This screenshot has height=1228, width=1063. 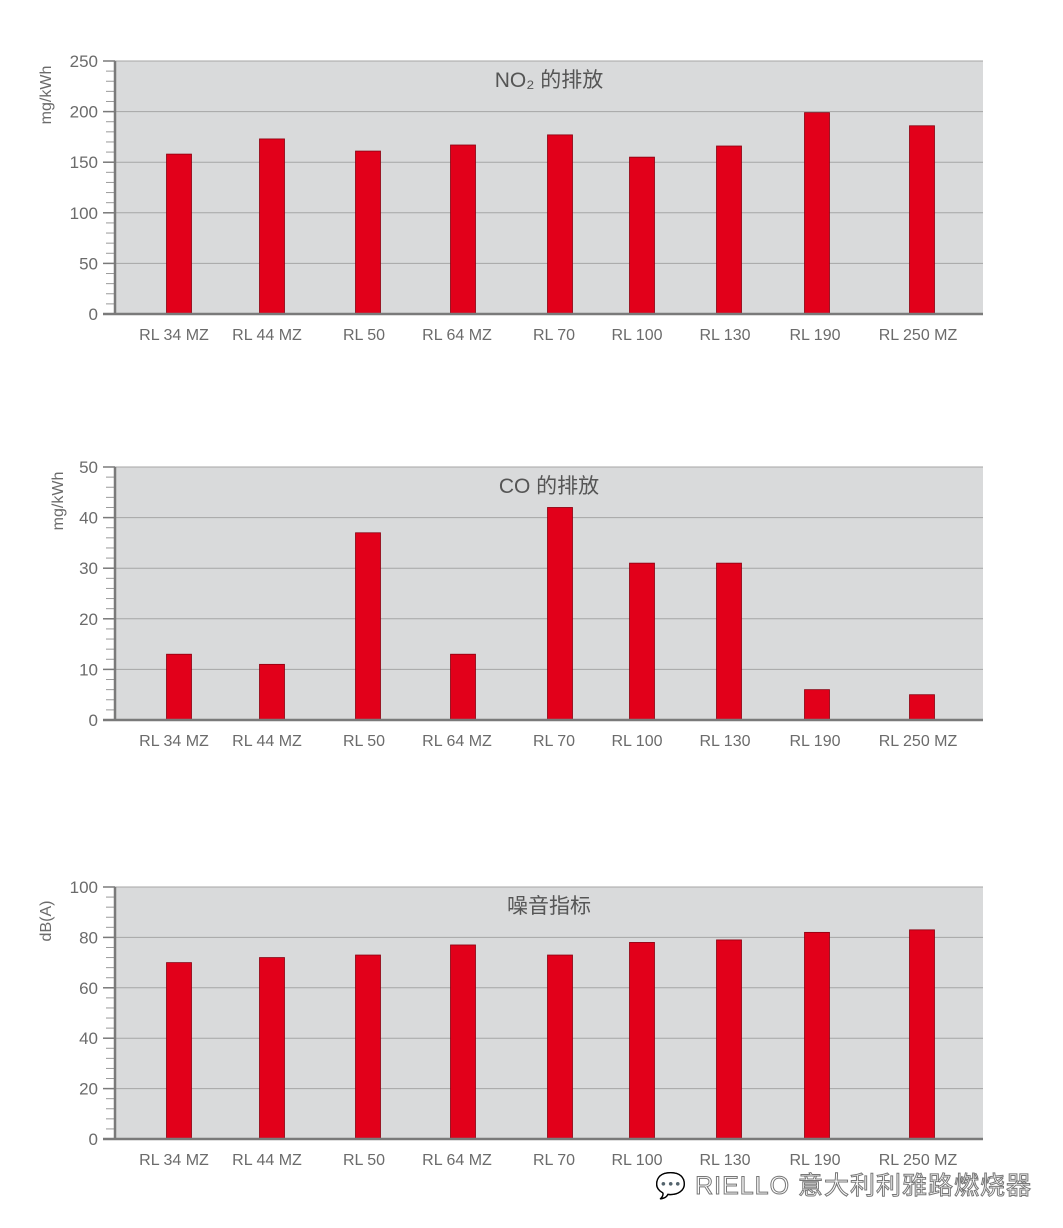 I want to click on wechat-icon: 💬, so click(x=671, y=1186).